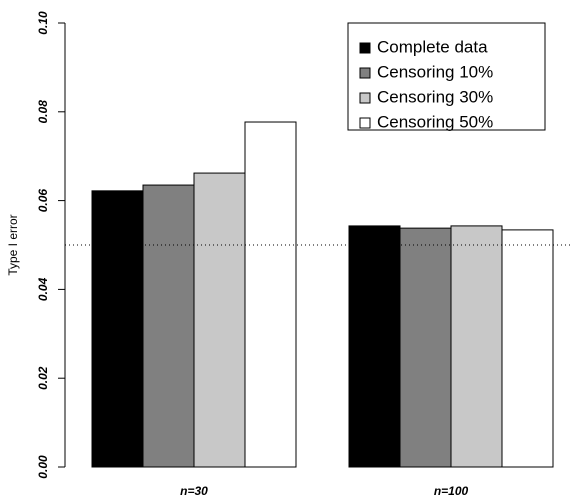 This screenshot has width=571, height=503. I want to click on x-tick-label: n=100, so click(451, 491).